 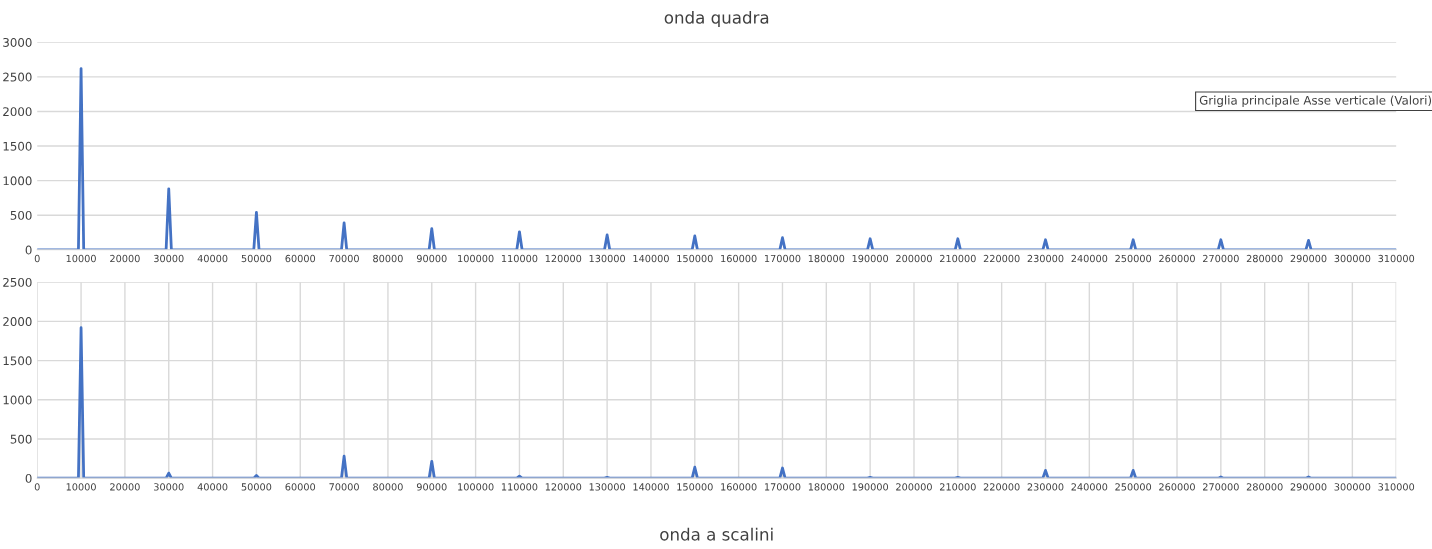 I want to click on text: onda a scalini, so click(x=716, y=534).